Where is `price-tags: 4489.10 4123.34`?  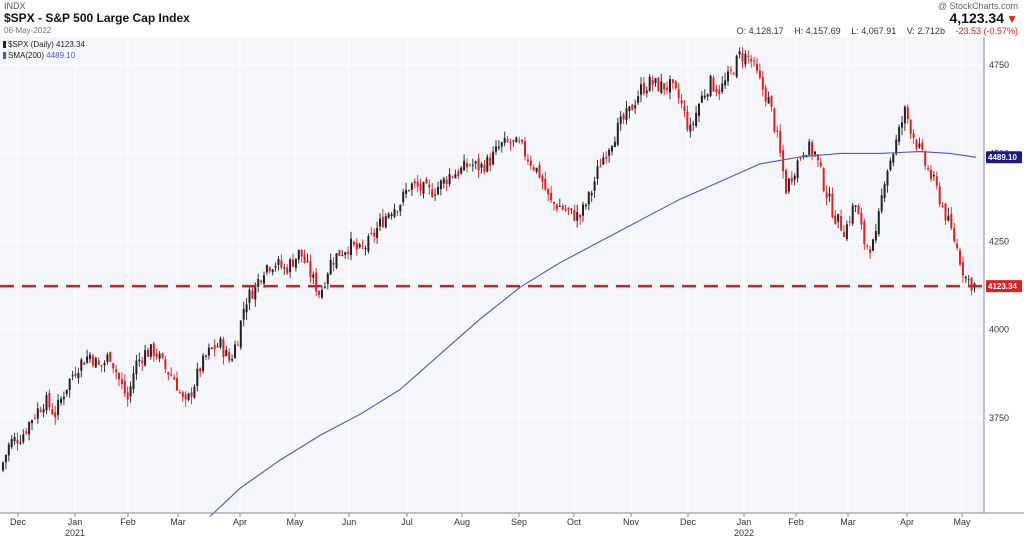
price-tags: 4489.10 4123.34 is located at coordinates (1004, 222).